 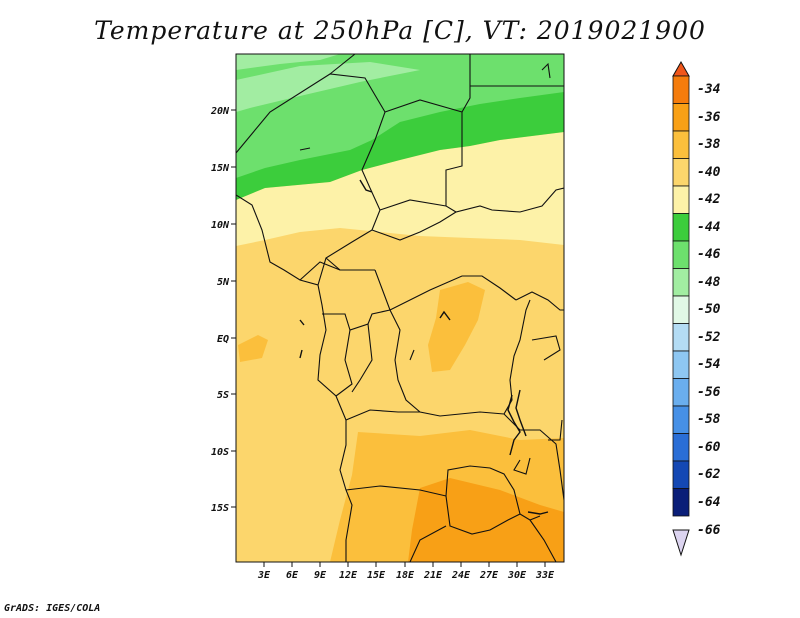 I want to click on lat-ticks, so click(x=233, y=308).